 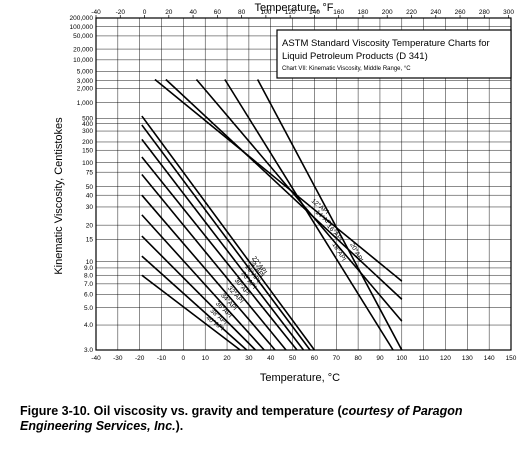 What do you see at coordinates (88, 308) in the screenshot?
I see `y-tick-label: 5.0` at bounding box center [88, 308].